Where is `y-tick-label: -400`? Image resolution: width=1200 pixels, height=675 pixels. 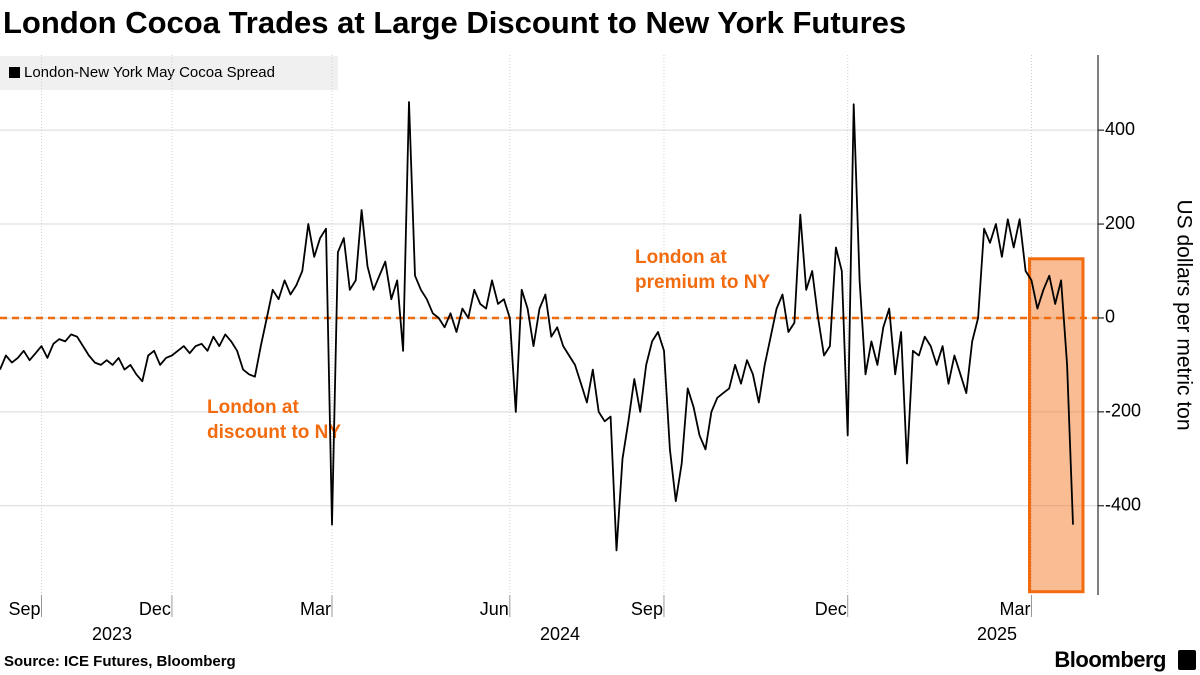
y-tick-label: -400 is located at coordinates (1123, 505).